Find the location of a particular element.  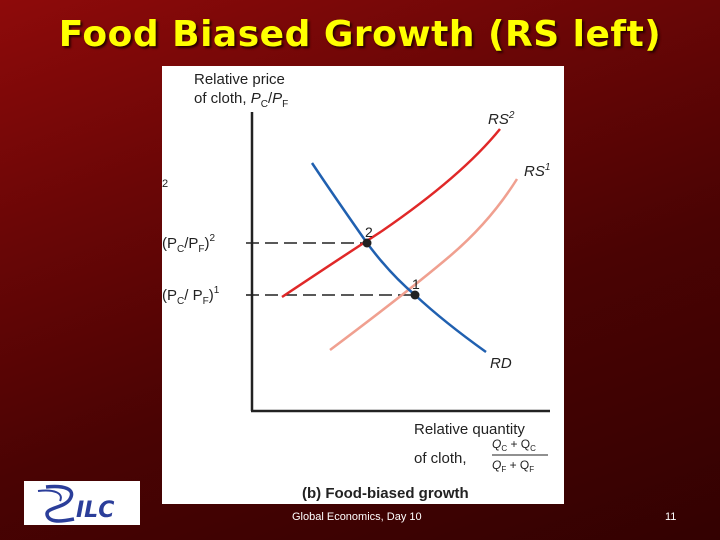

x-axis-label-line1: Relative quantity is located at coordinates (469, 429).